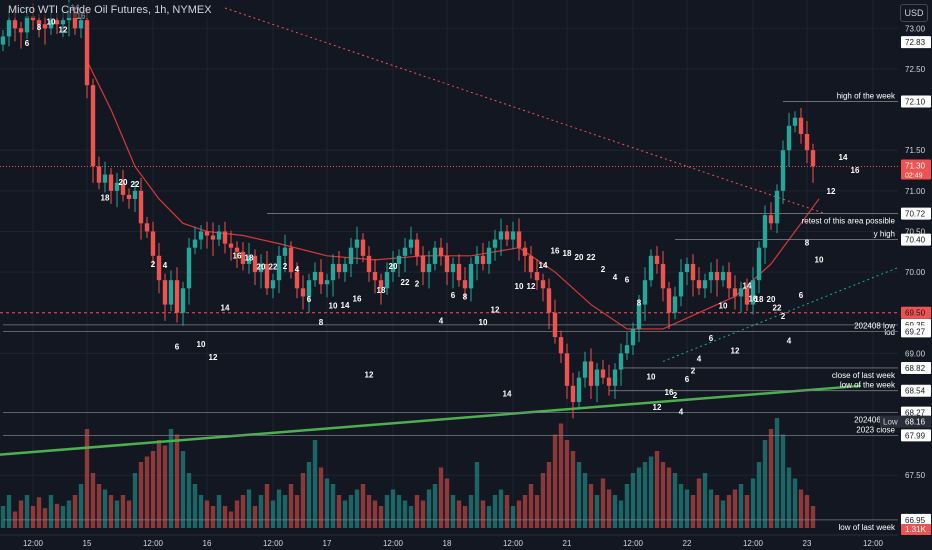  I want to click on level-tag-bg, so click(916, 519).